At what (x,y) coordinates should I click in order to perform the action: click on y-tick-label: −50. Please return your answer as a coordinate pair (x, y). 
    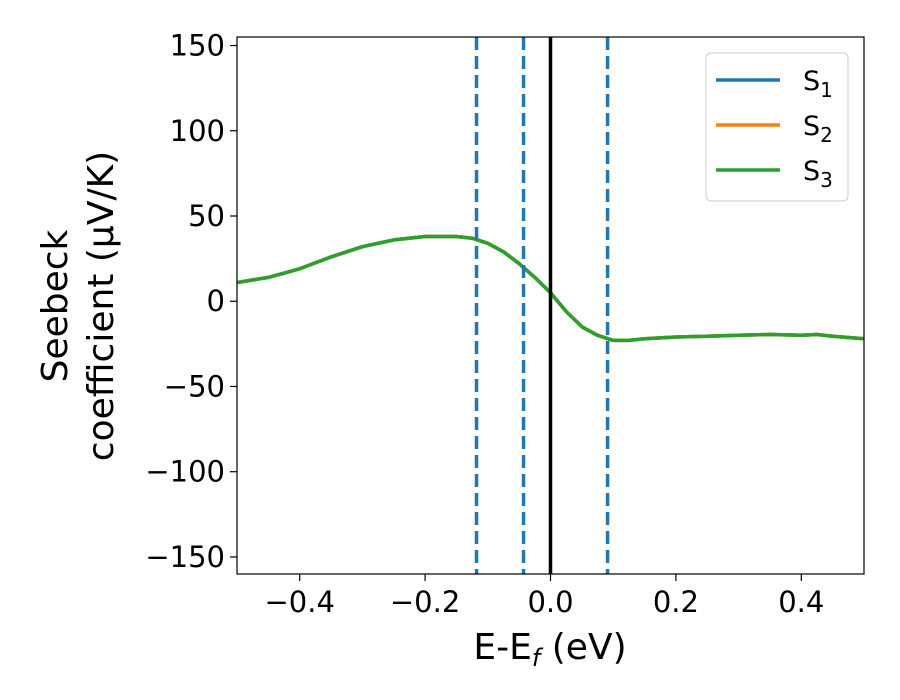
    Looking at the image, I should click on (194, 386).